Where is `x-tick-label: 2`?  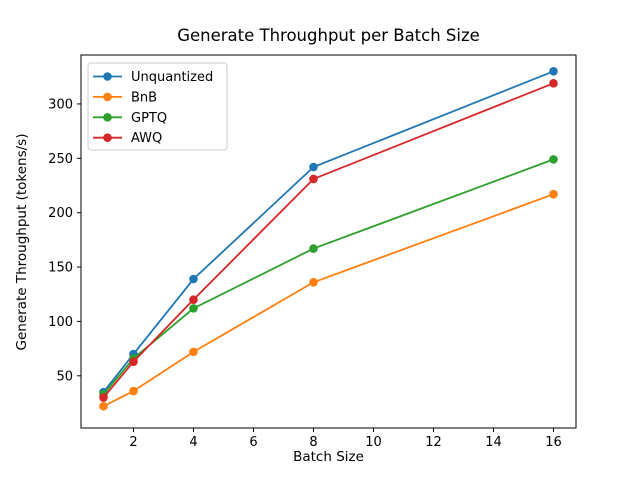
x-tick-label: 2 is located at coordinates (133, 442).